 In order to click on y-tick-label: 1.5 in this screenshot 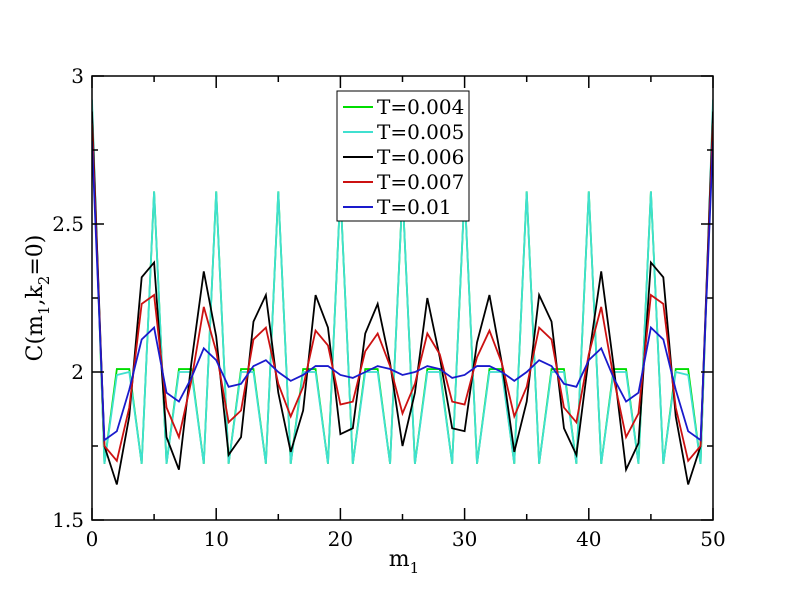, I will do `click(68, 520)`.